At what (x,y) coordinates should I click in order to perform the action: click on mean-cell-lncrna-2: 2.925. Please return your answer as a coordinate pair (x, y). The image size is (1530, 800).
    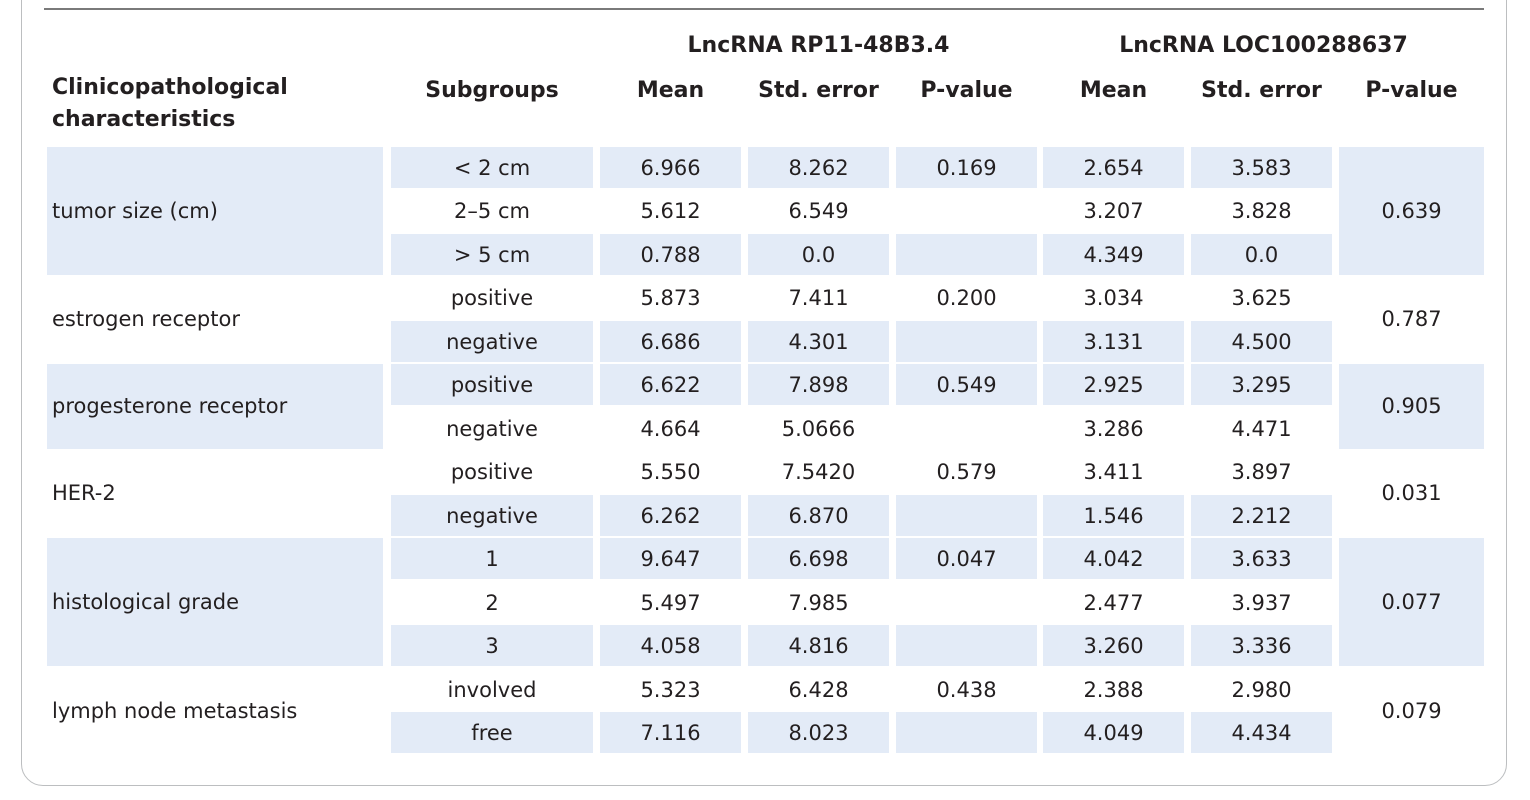
    Looking at the image, I should click on (1113, 384).